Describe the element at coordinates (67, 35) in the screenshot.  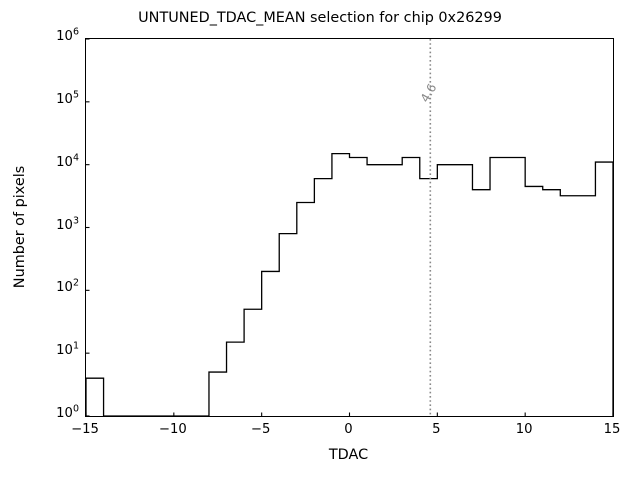
I see `y-tick-label: 10⁶` at that location.